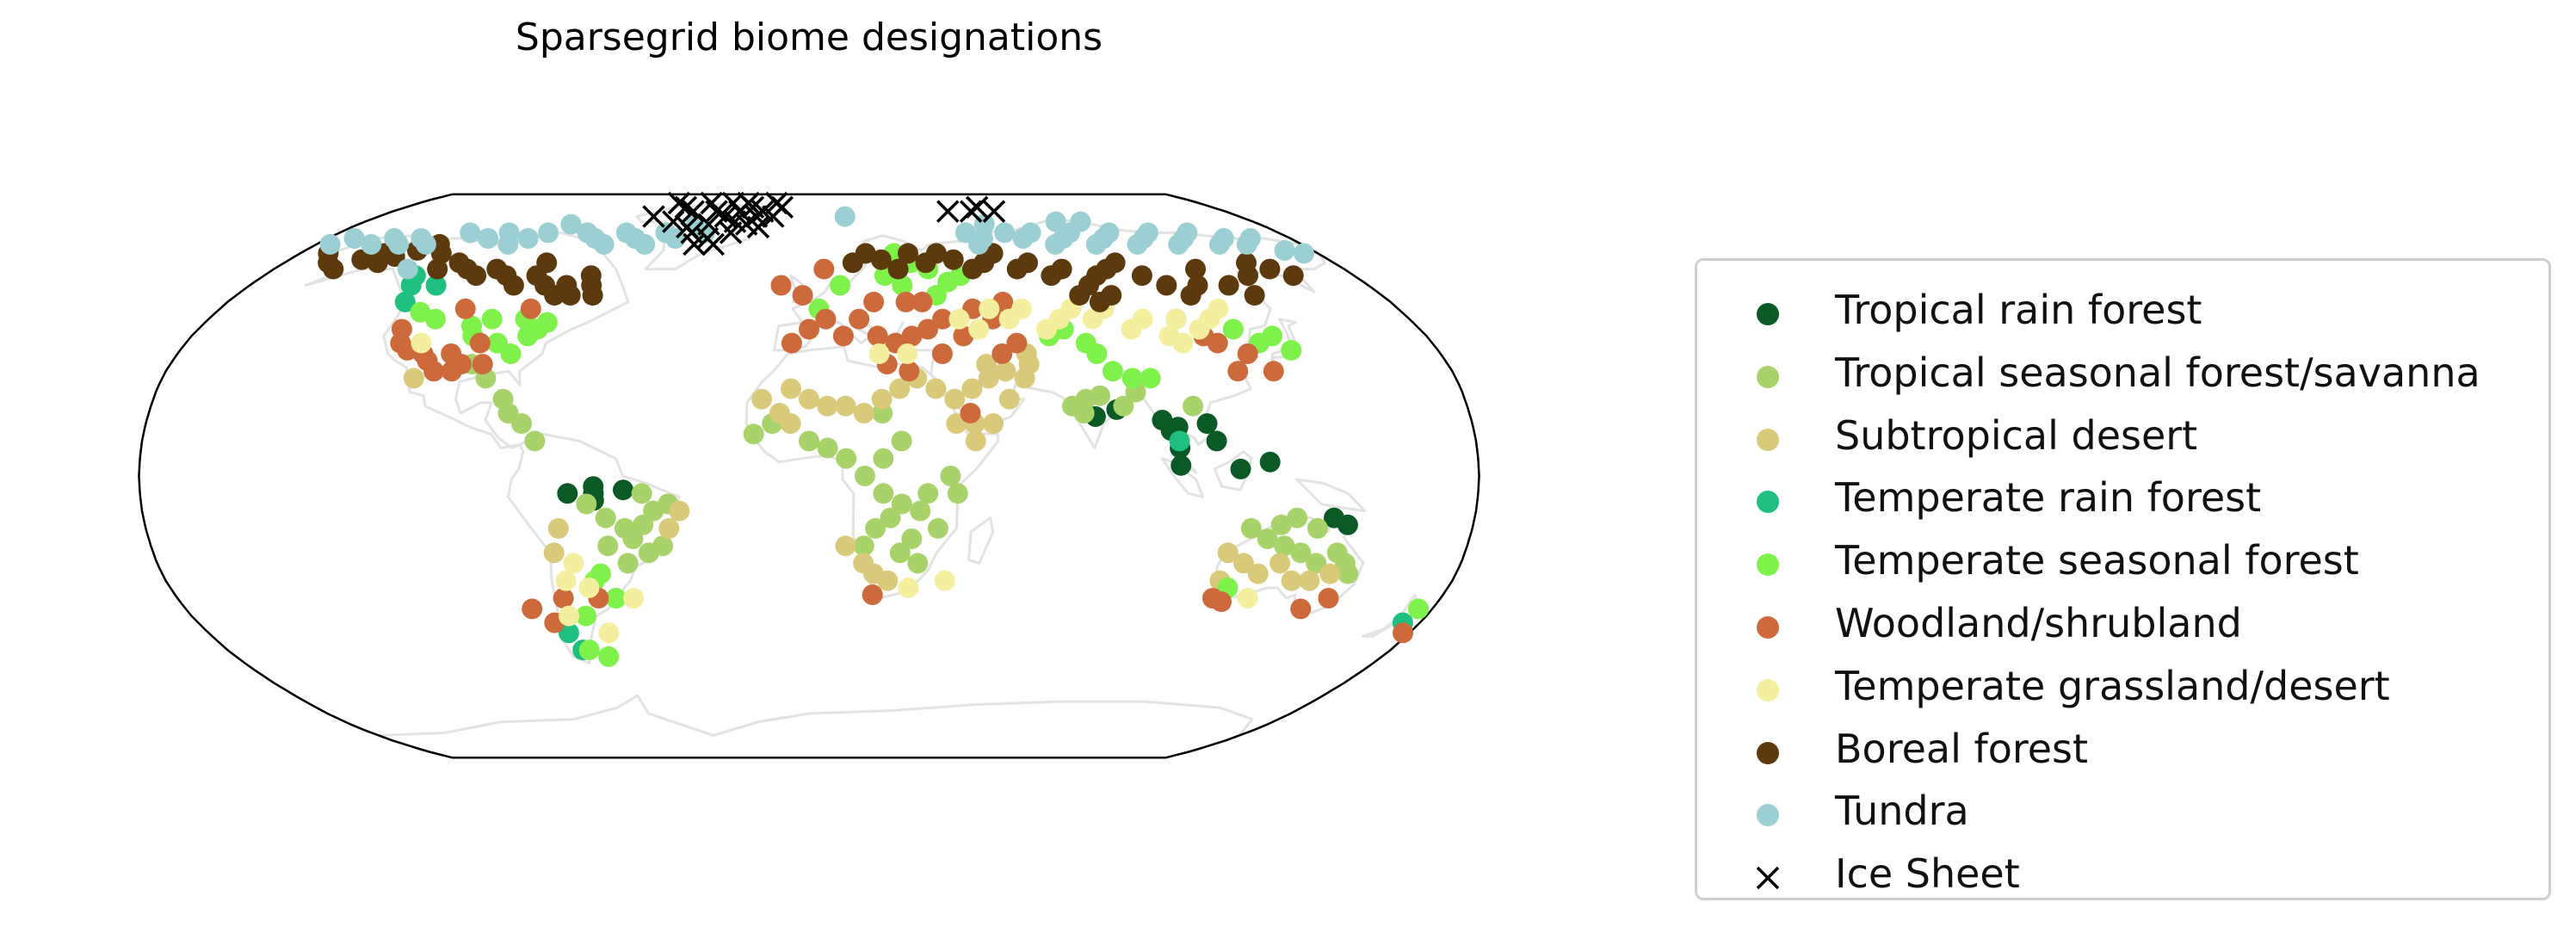 This screenshot has width=2576, height=927. What do you see at coordinates (2122, 811) in the screenshot?
I see `legend-item: Tundra` at bounding box center [2122, 811].